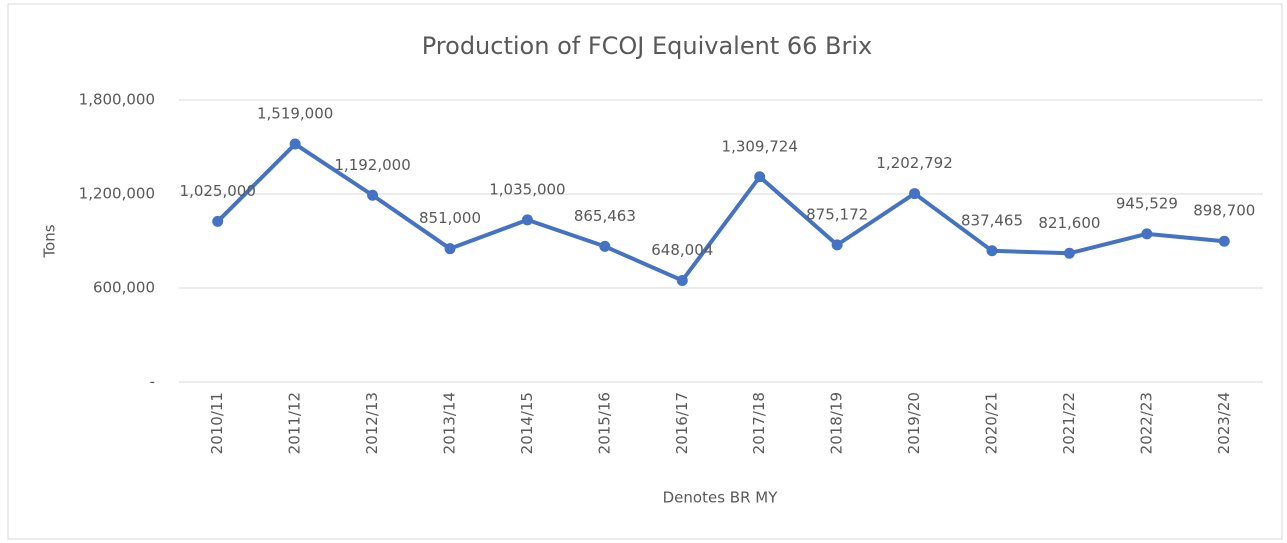 The image size is (1287, 543). Describe the element at coordinates (992, 423) in the screenshot. I see `x-tick-label: 2020/21` at that location.